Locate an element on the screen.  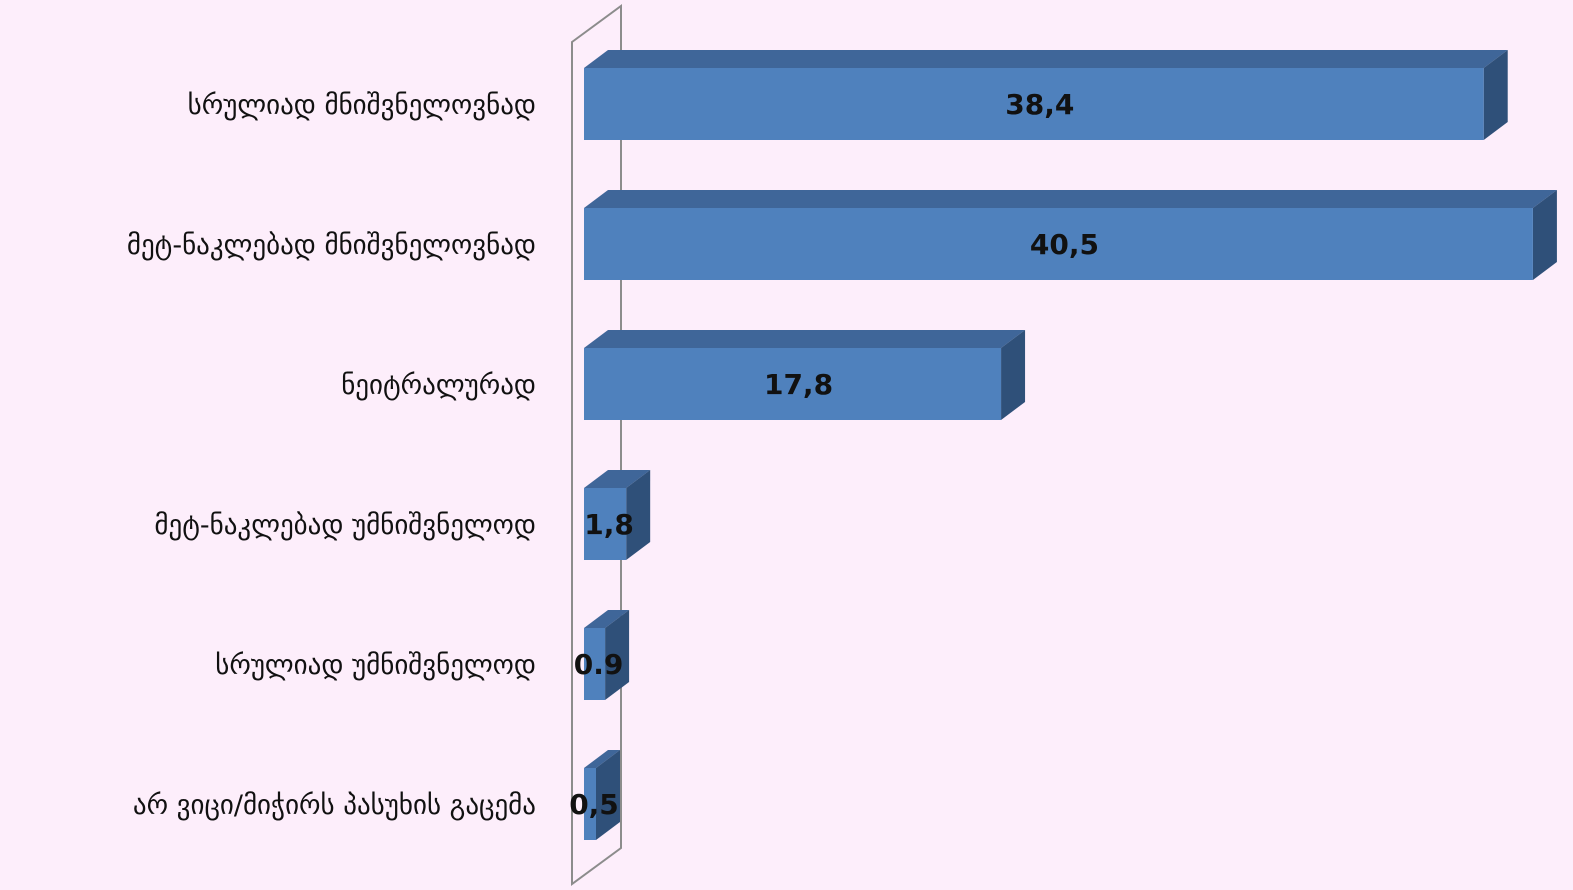
category-label-4: სრულიად უმნიშვნელოდ is located at coordinates (375, 665).